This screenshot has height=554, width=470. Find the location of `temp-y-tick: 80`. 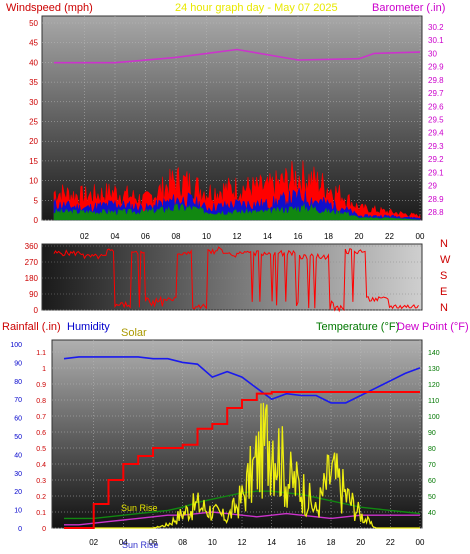

temp-y-tick: 80 is located at coordinates (432, 449).